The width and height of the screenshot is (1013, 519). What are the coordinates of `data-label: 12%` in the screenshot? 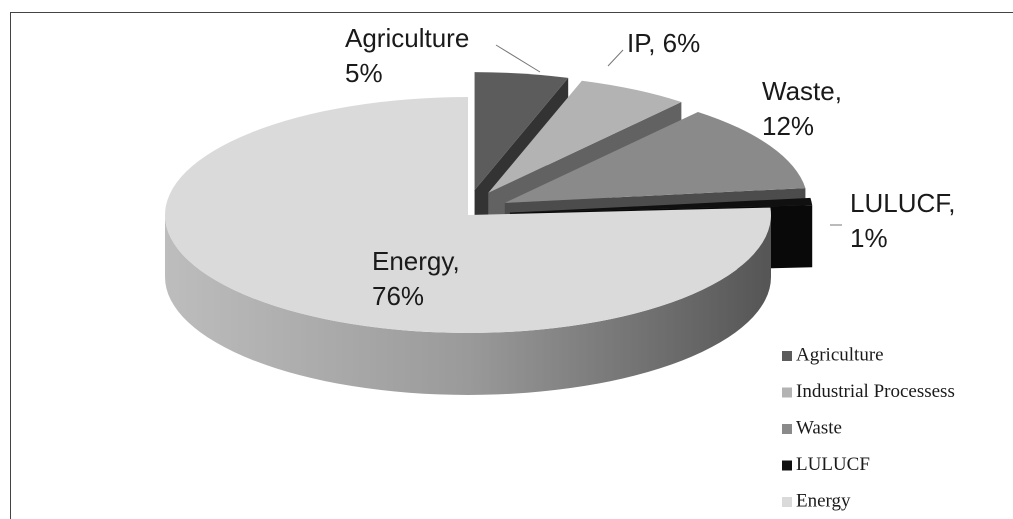 It's located at (788, 126).